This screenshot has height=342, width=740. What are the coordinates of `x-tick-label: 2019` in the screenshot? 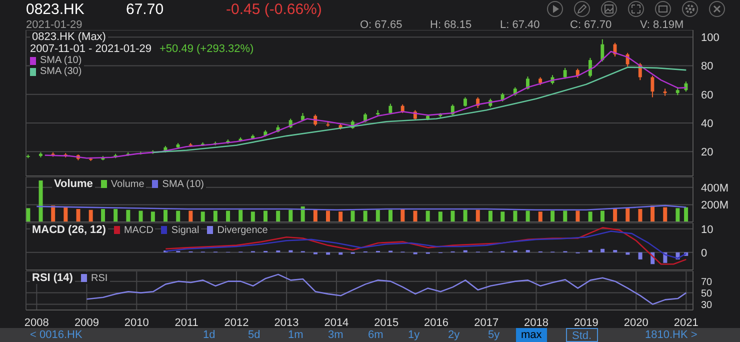 It's located at (586, 322).